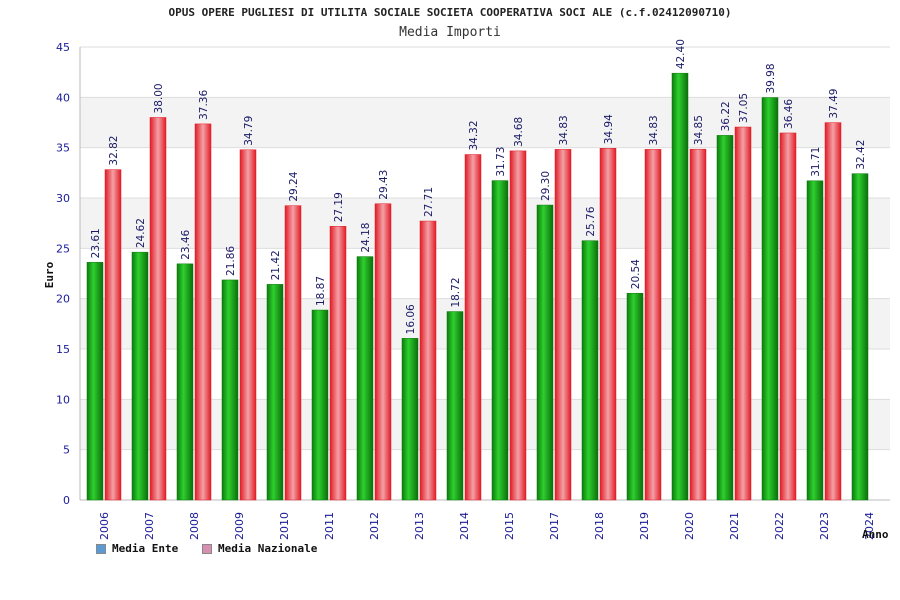 Image resolution: width=900 pixels, height=600 pixels. What do you see at coordinates (365, 378) in the screenshot?
I see `bar-ente-2012` at bounding box center [365, 378].